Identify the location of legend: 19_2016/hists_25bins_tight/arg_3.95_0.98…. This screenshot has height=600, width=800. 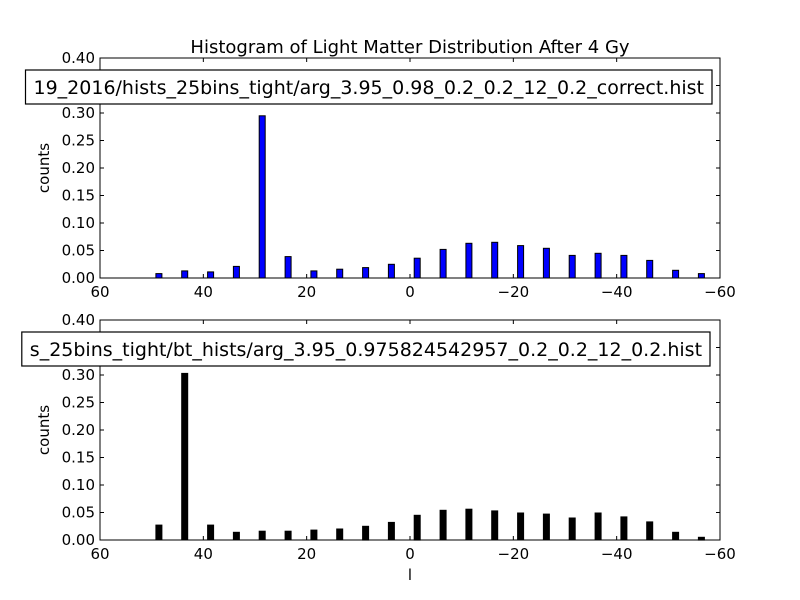
(368, 87).